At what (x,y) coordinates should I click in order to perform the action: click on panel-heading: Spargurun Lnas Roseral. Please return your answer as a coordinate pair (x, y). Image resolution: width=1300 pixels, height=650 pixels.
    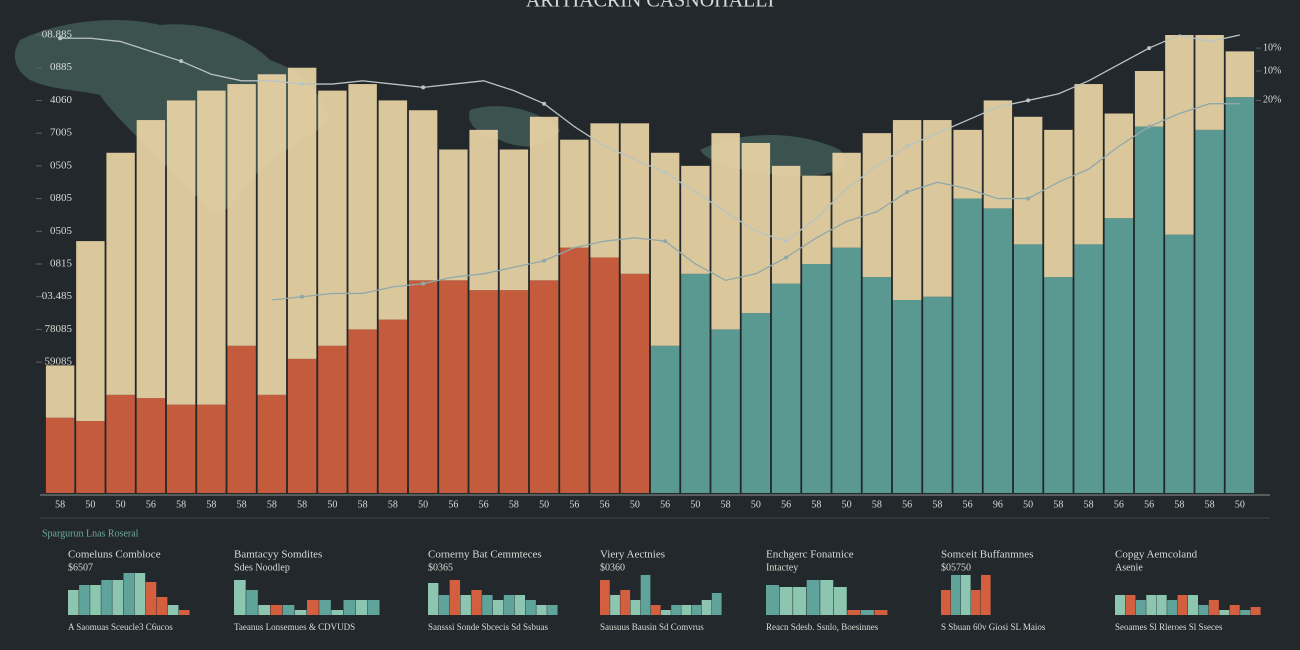
    Looking at the image, I should click on (90, 533).